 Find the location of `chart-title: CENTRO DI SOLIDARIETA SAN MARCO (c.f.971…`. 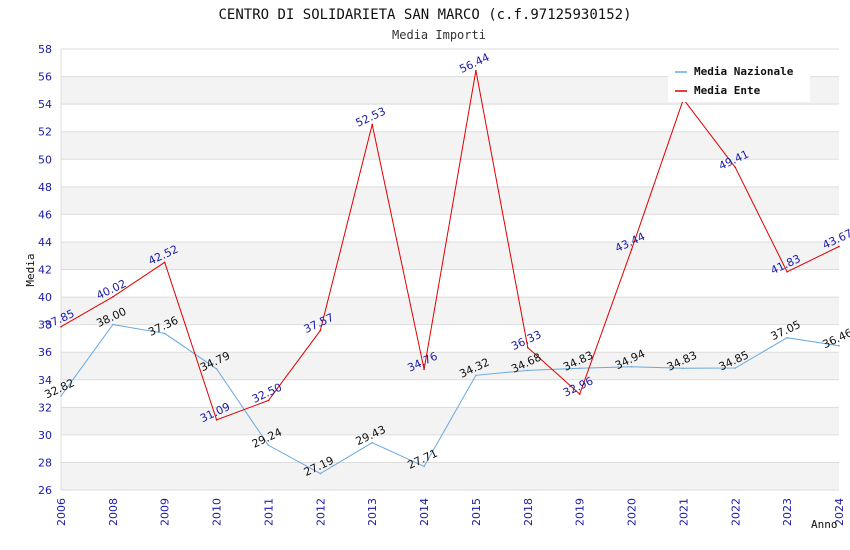

chart-title: CENTRO DI SOLIDARIETA SAN MARCO (c.f.971… is located at coordinates (424, 15).